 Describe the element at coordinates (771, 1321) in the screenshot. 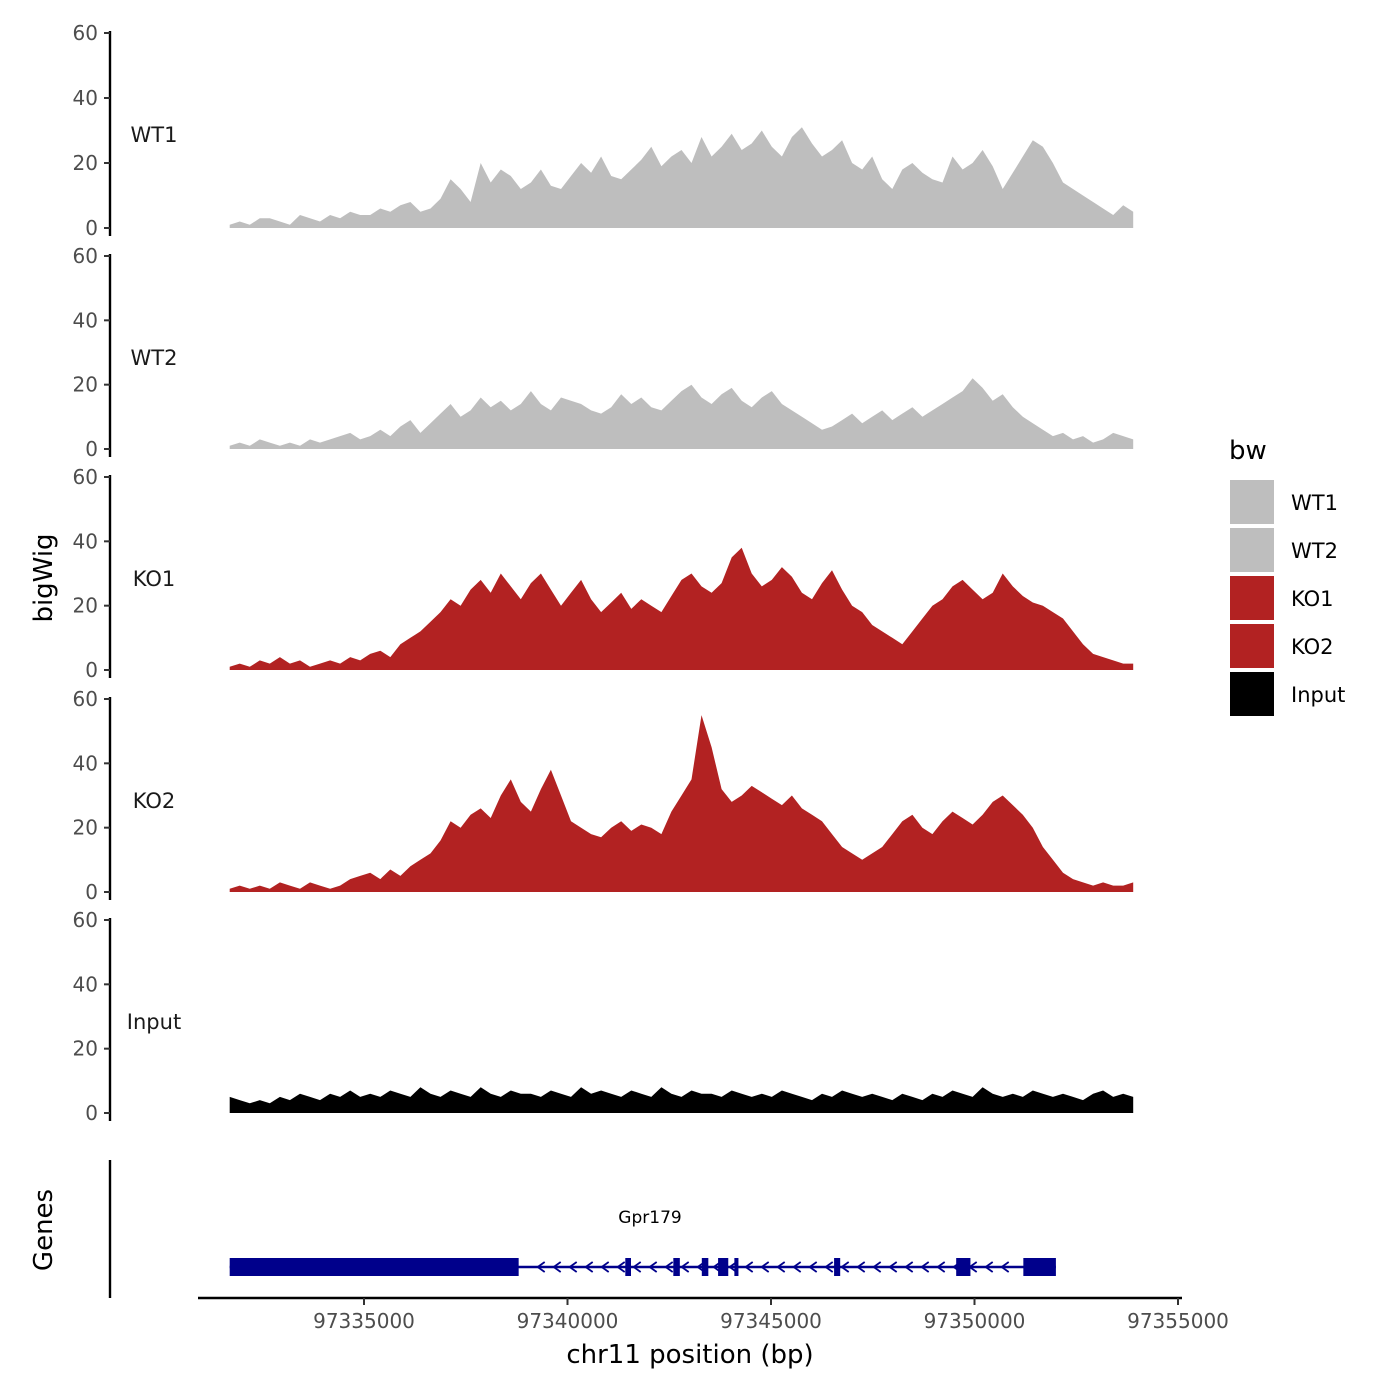

I see `x-tick-label: 97345000` at that location.